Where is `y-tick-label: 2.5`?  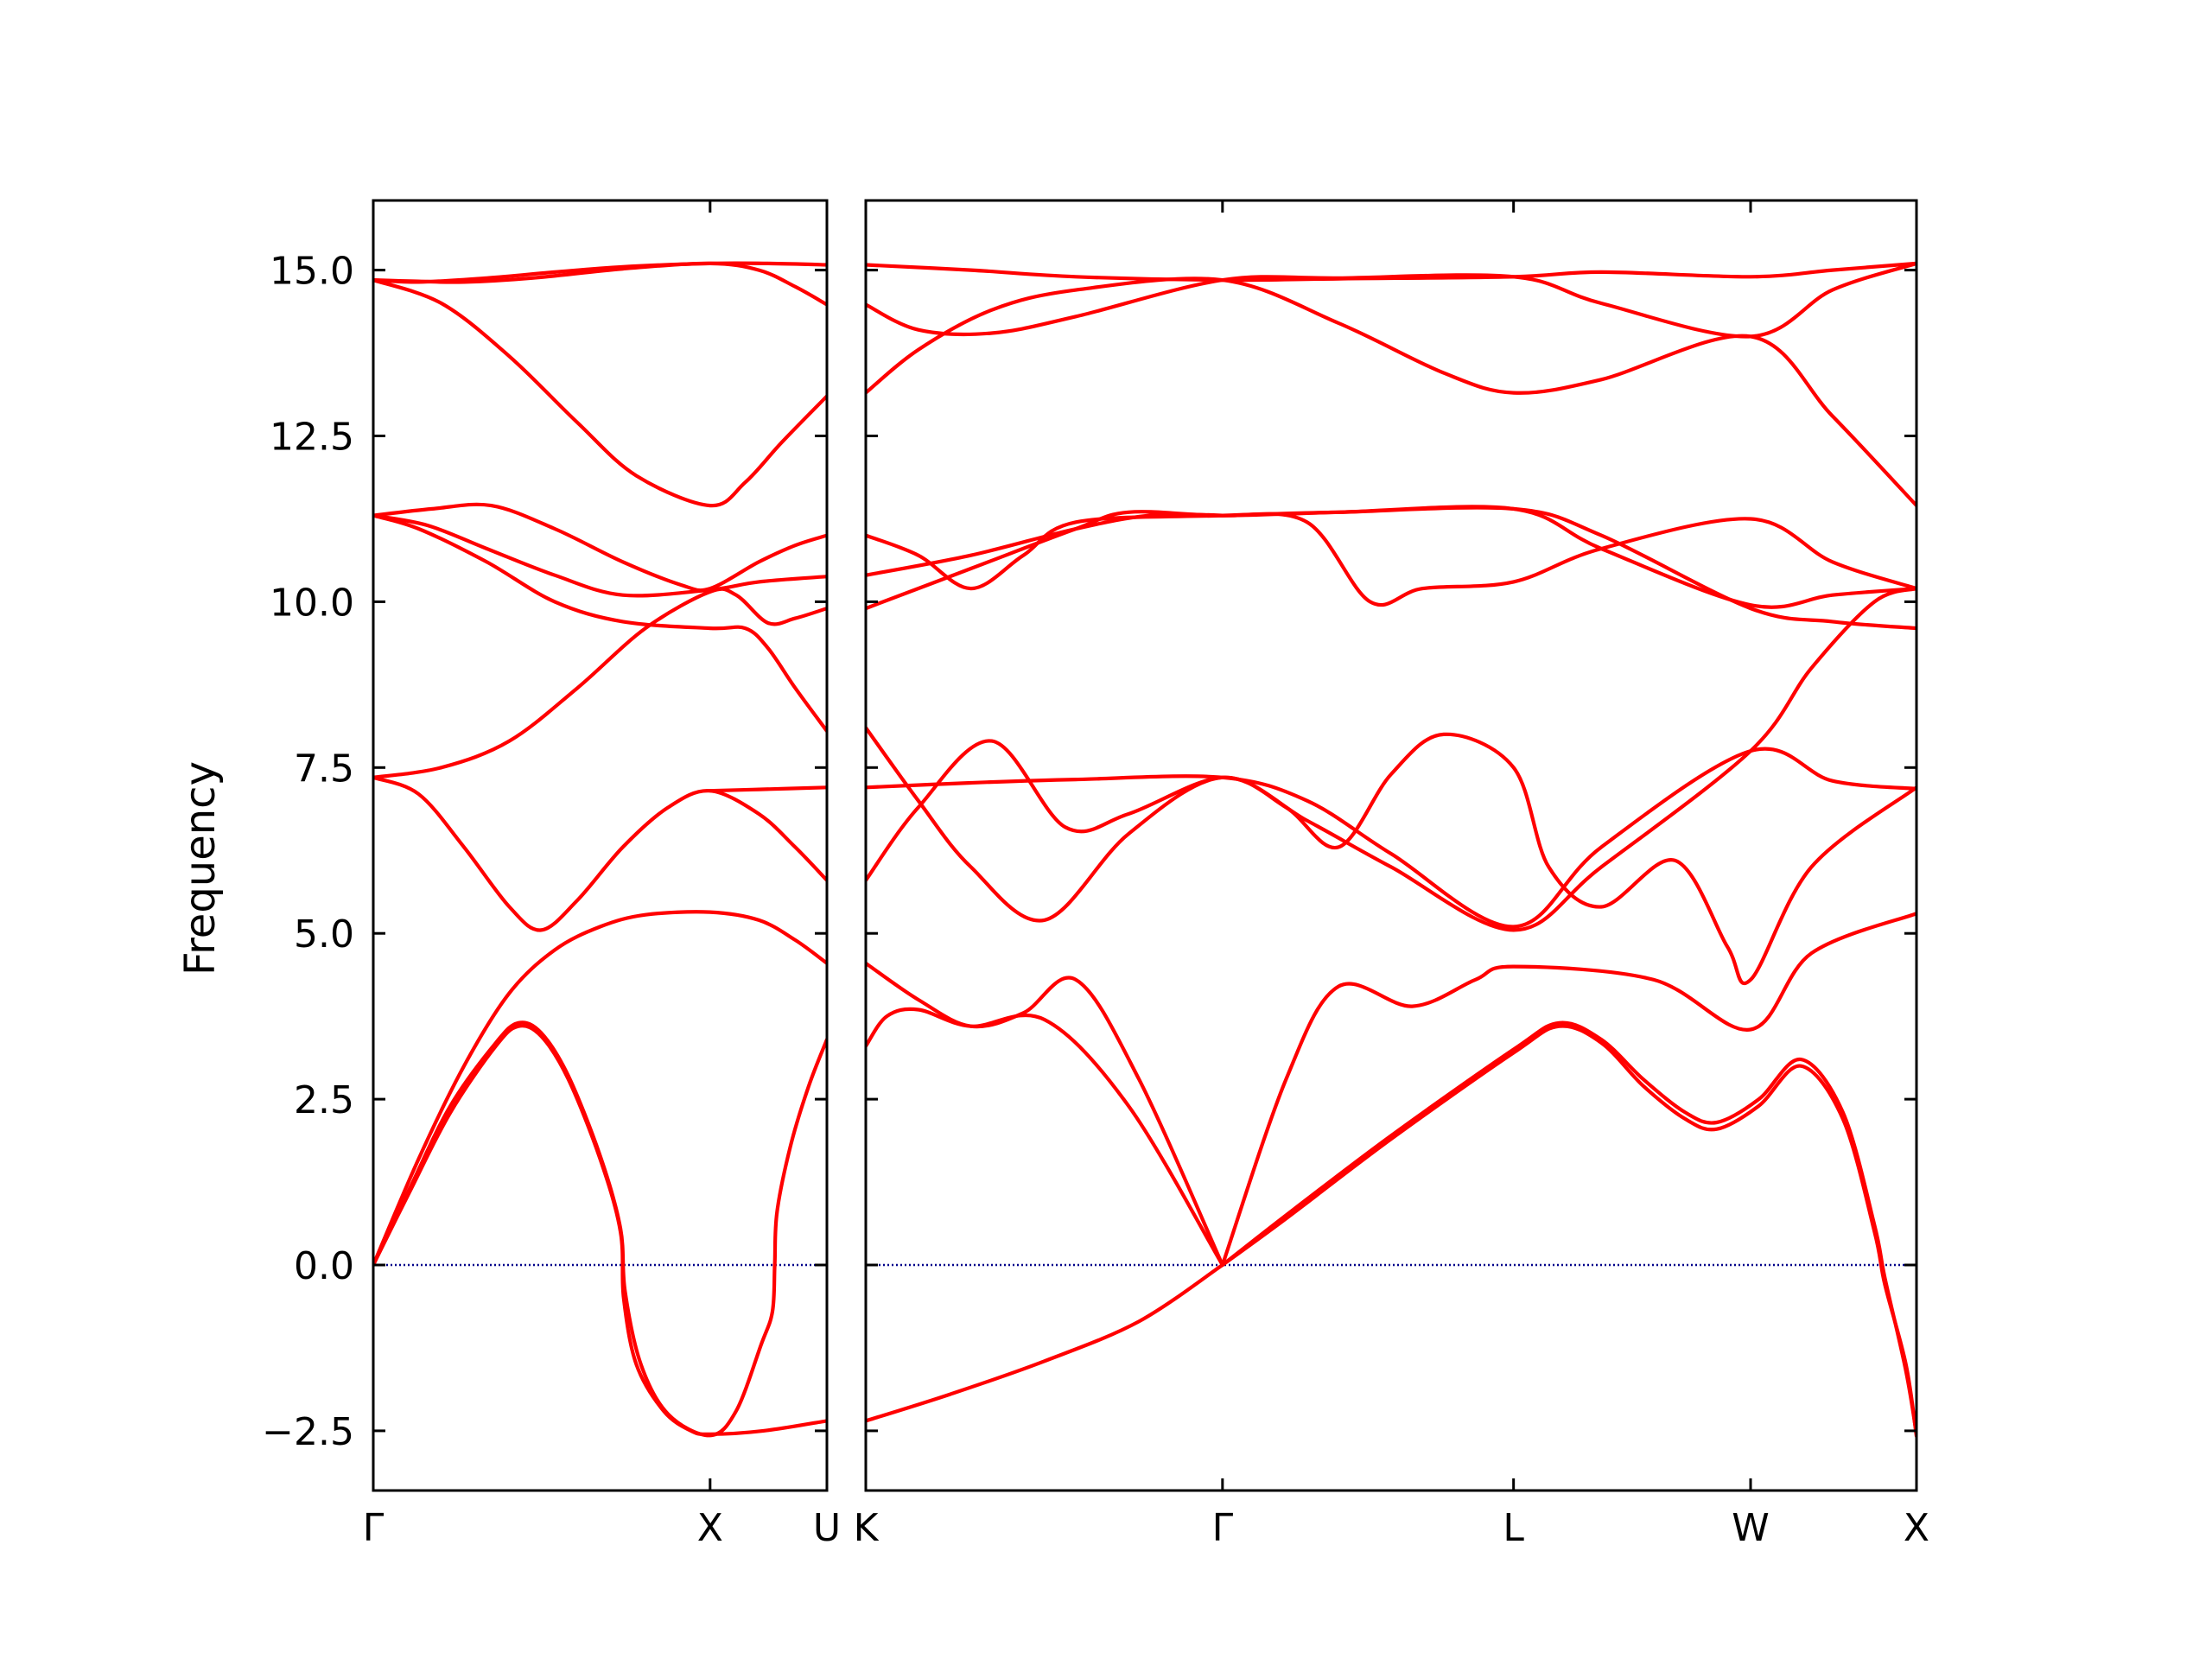
y-tick-label: 2.5 is located at coordinates (324, 1100).